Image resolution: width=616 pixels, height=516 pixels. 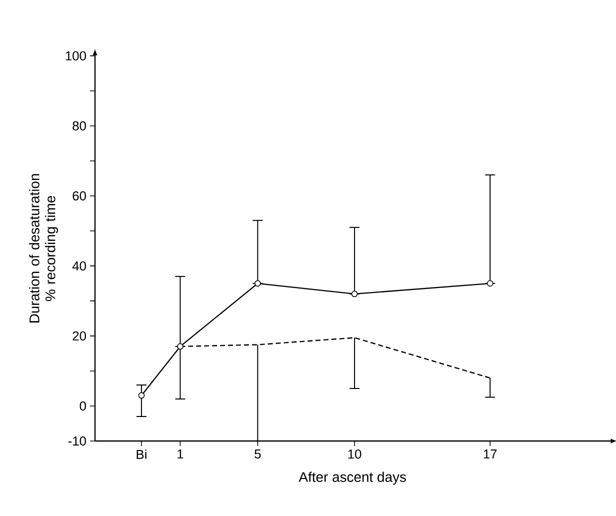 I want to click on x-tick-label: 10, so click(x=355, y=454).